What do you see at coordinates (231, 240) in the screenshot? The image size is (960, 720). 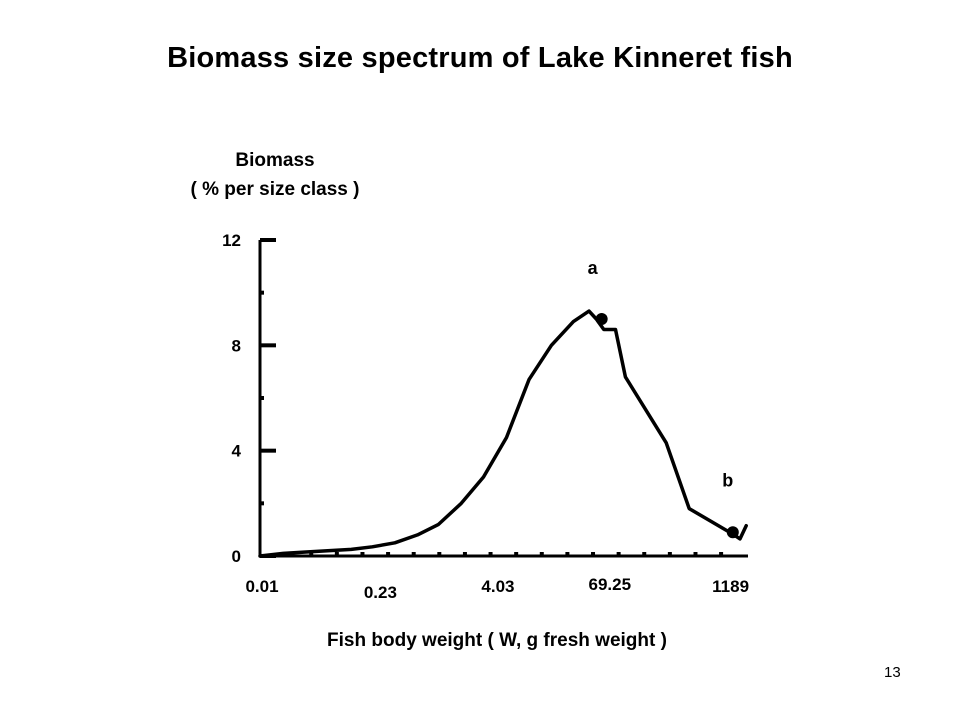 I see `y-tick-label-12: 12` at bounding box center [231, 240].